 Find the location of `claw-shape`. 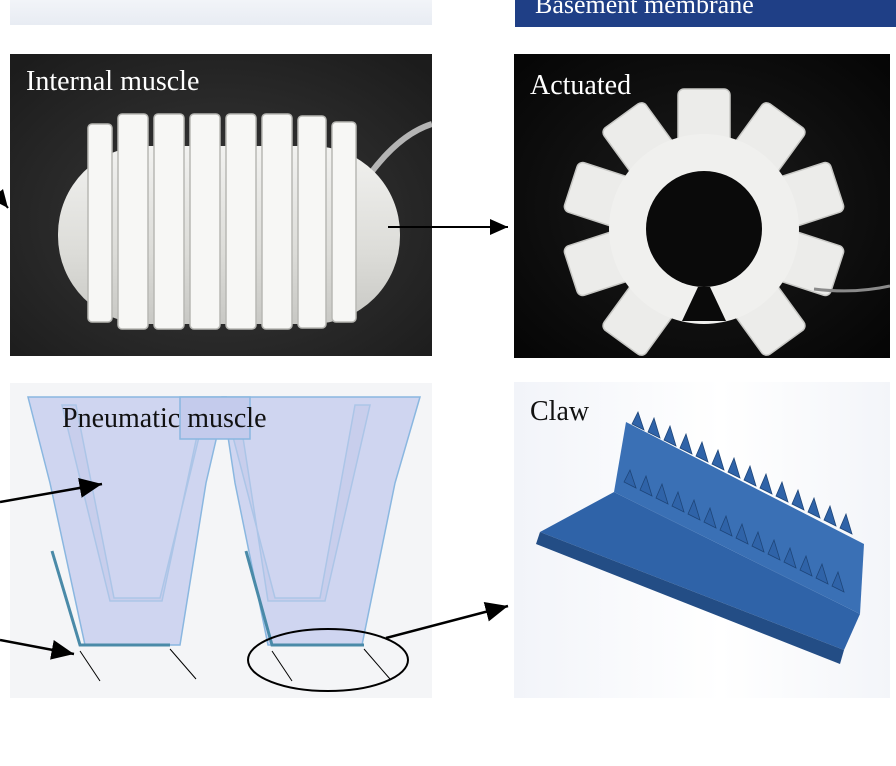

claw-shape is located at coordinates (700, 537).